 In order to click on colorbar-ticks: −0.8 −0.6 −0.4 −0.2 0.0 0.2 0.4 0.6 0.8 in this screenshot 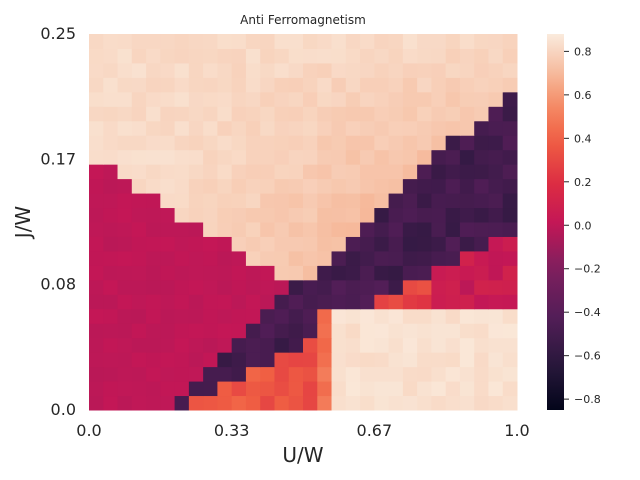, I will do `click(582, 225)`.